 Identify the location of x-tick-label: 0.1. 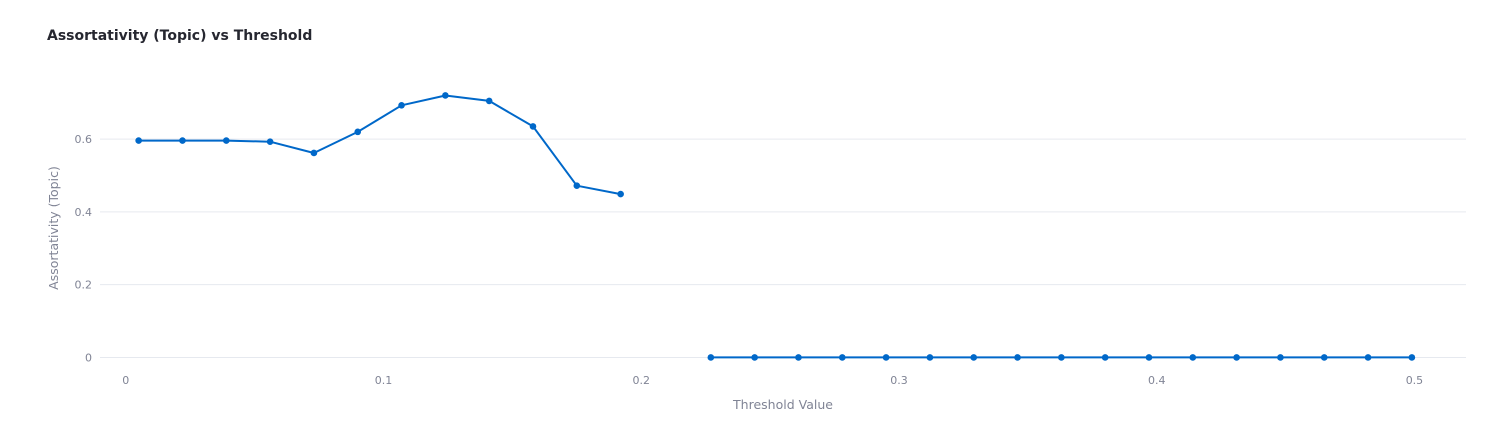
(384, 380).